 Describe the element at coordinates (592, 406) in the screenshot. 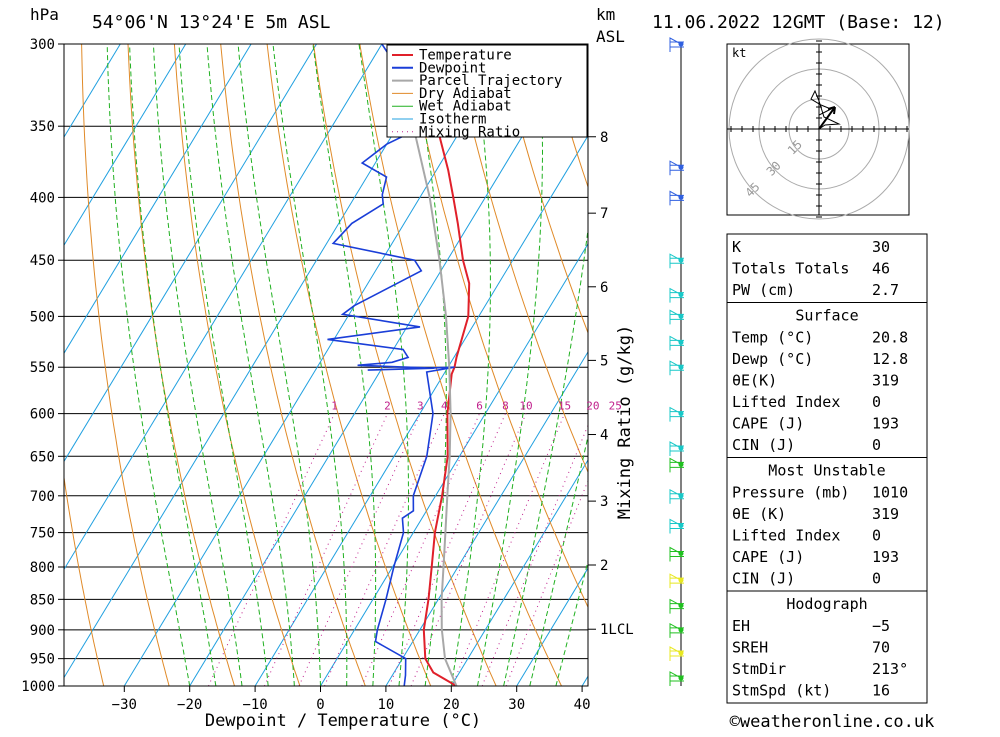

I see `mixing-ratio-label: 20` at that location.